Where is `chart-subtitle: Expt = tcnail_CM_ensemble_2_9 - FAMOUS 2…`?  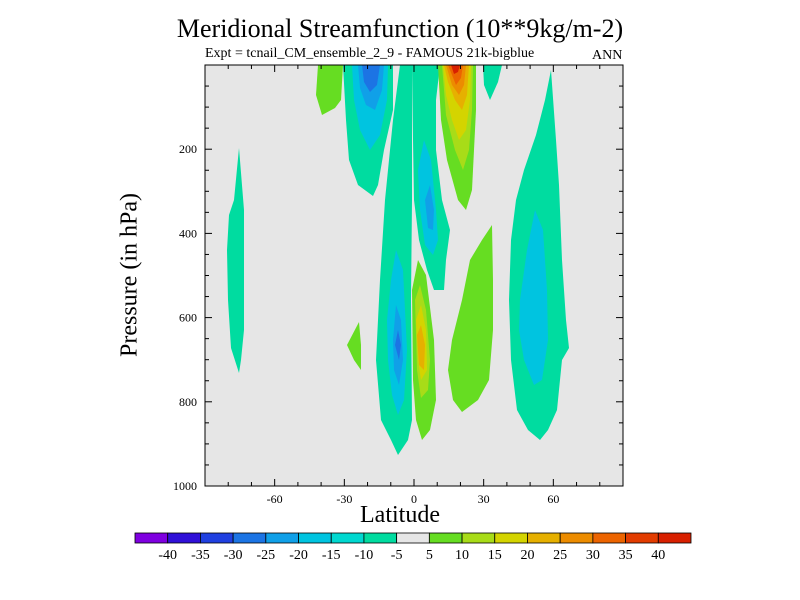 chart-subtitle: Expt = tcnail_CM_ensemble_2_9 - FAMOUS 2… is located at coordinates (370, 53).